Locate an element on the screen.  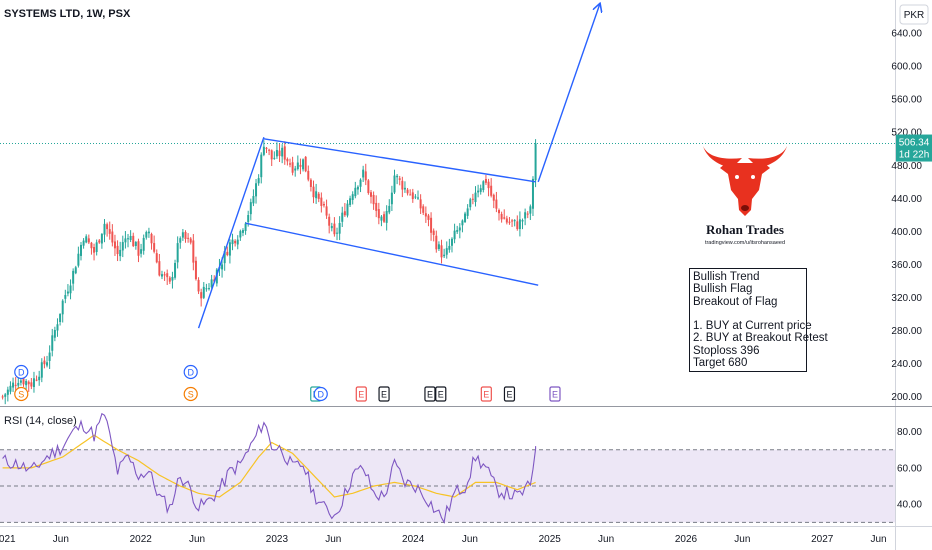
event-markers-group: DSDSEDEEEEEEE is located at coordinates (287, 383).